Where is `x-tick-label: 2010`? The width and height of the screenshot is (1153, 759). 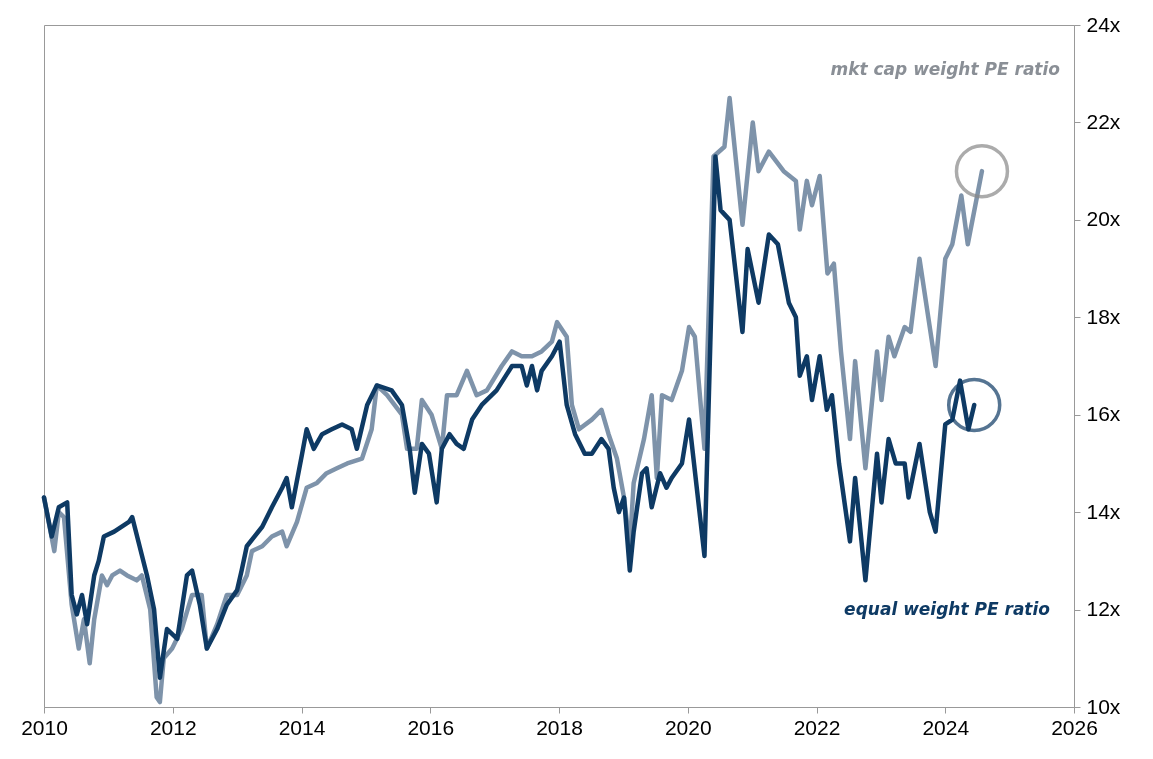 x-tick-label: 2010 is located at coordinates (44, 727).